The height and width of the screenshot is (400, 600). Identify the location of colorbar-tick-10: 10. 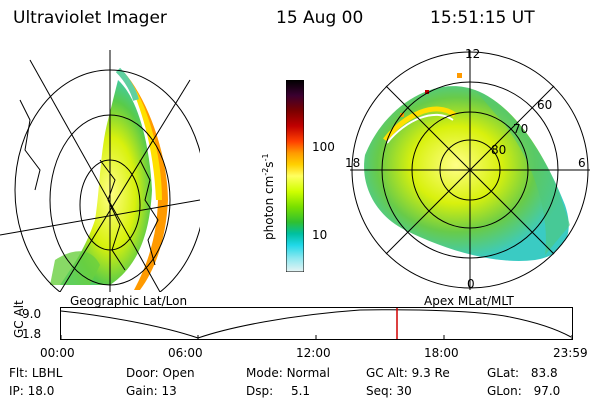
(320, 235).